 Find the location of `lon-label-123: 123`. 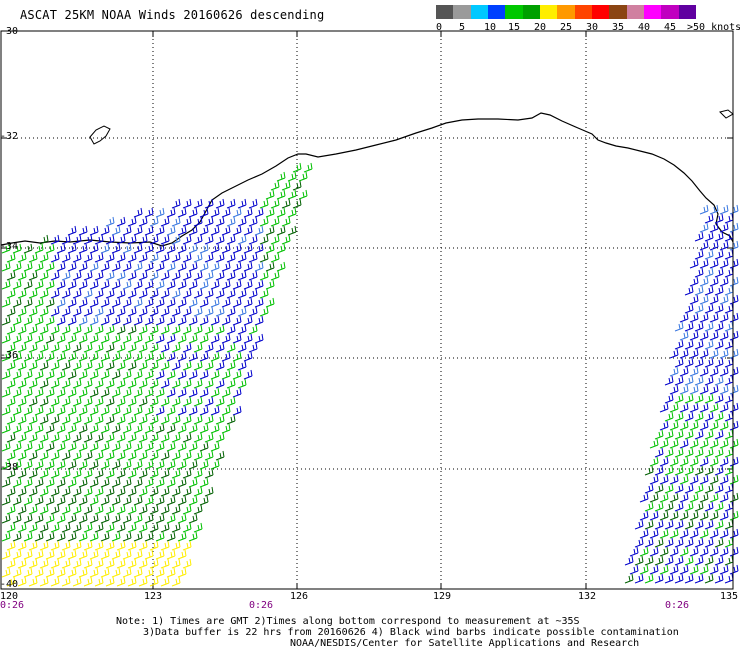

lon-label-123: 123 is located at coordinates (153, 596).